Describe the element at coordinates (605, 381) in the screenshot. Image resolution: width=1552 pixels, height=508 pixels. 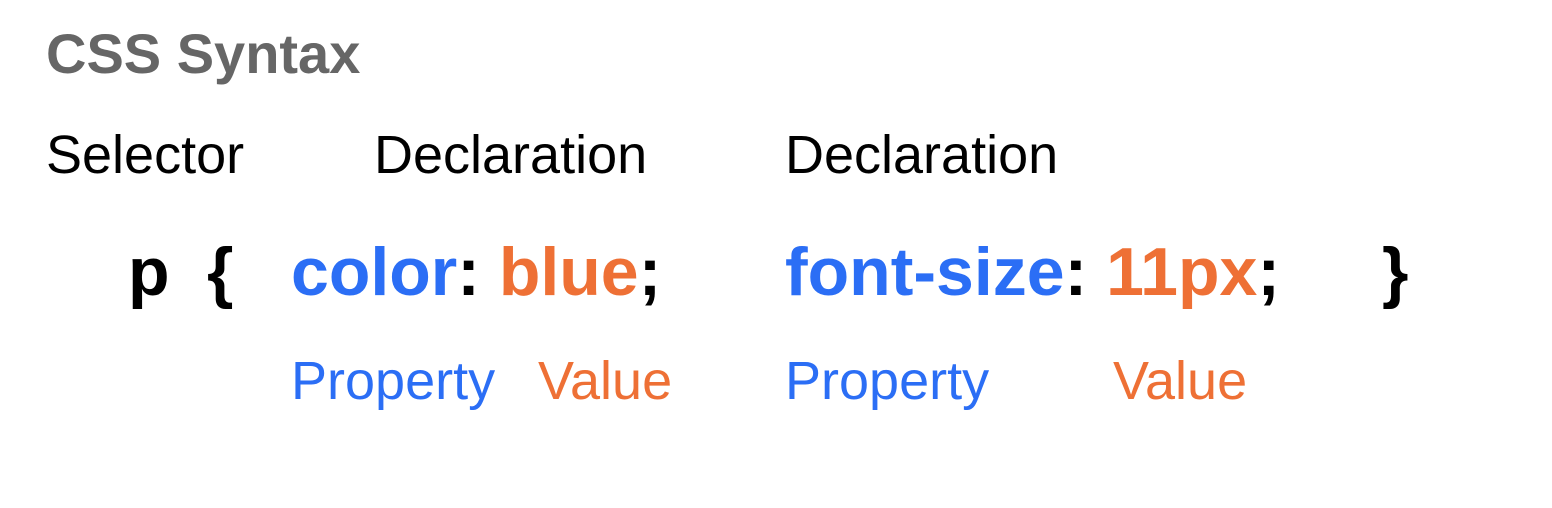
I see `value-label-1: Value` at that location.